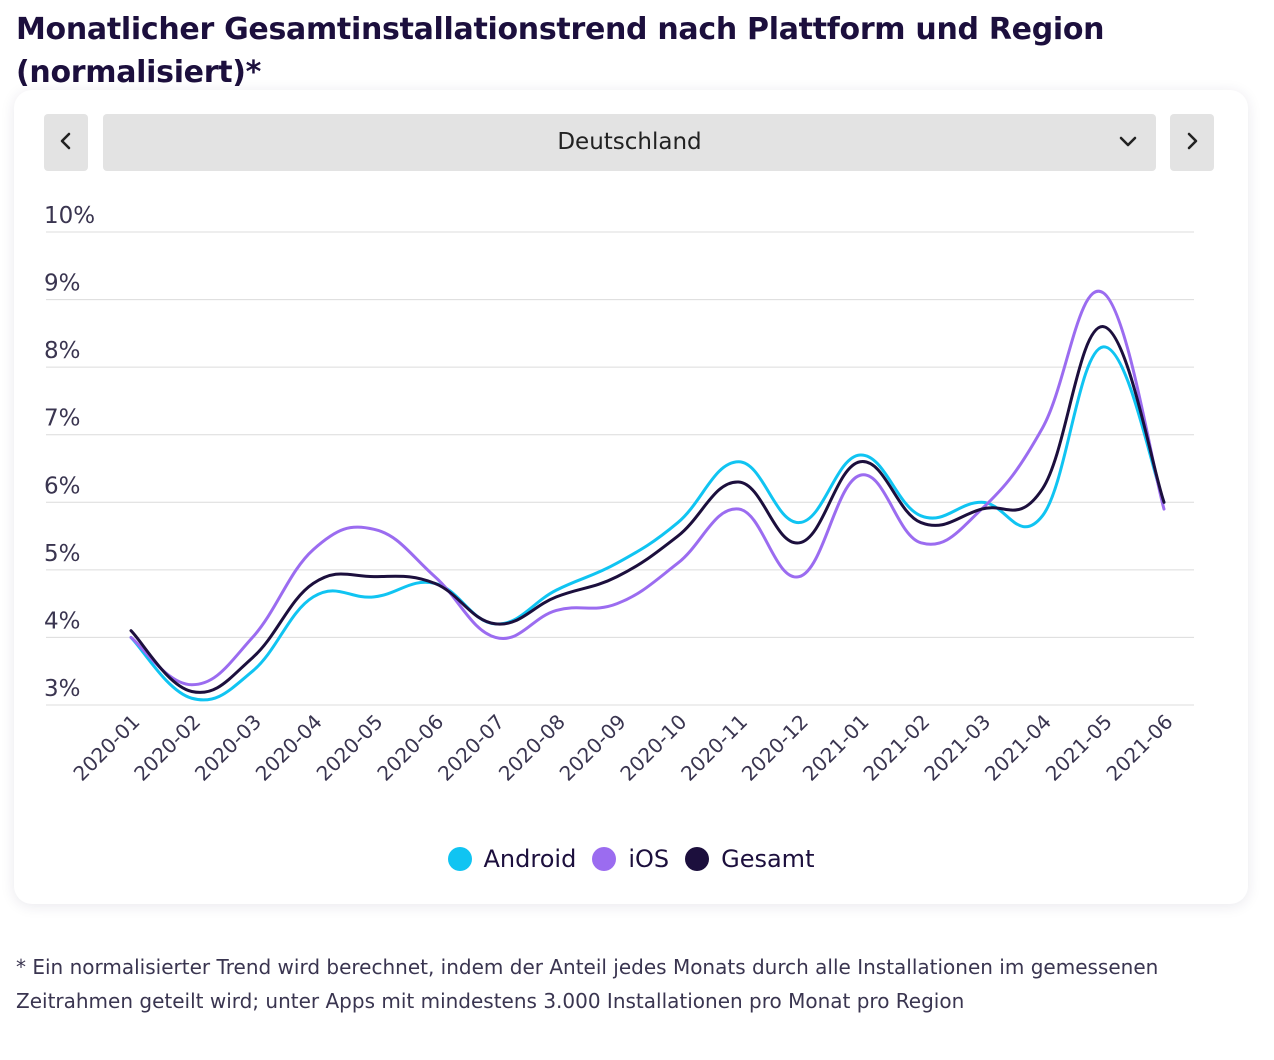 This screenshot has width=1274, height=1060. I want to click on next-region-button, so click(1192, 142).